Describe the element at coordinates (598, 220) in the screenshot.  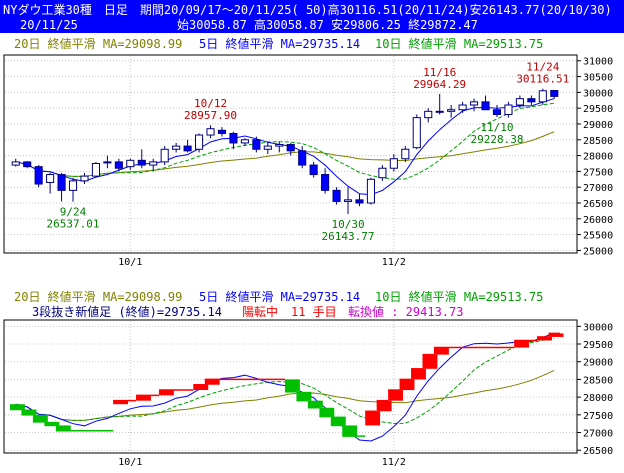
I see `upper-y-tick-label: 26000` at that location.